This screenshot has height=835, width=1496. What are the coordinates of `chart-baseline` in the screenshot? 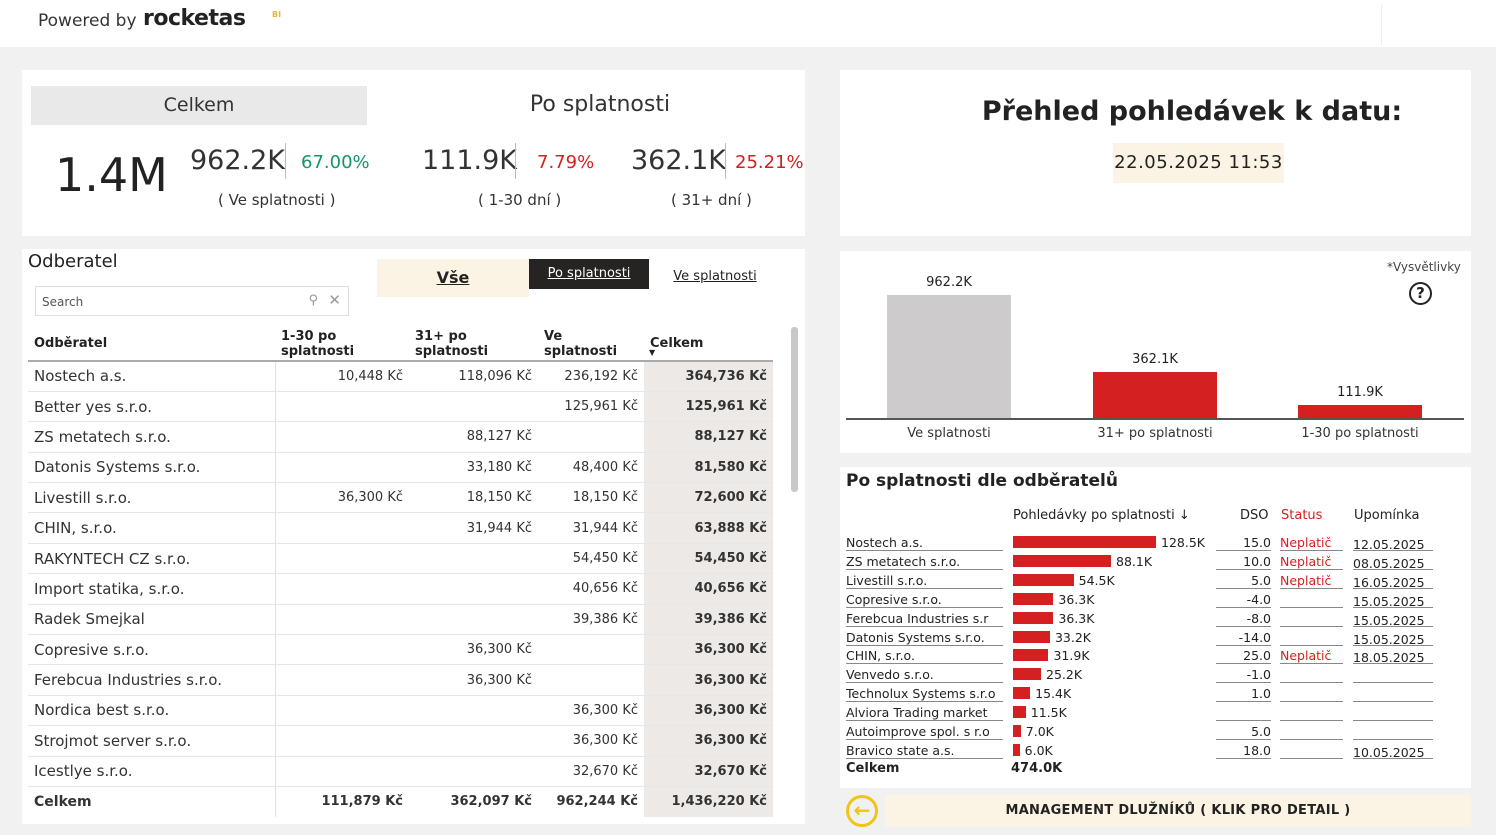 It's located at (1155, 419).